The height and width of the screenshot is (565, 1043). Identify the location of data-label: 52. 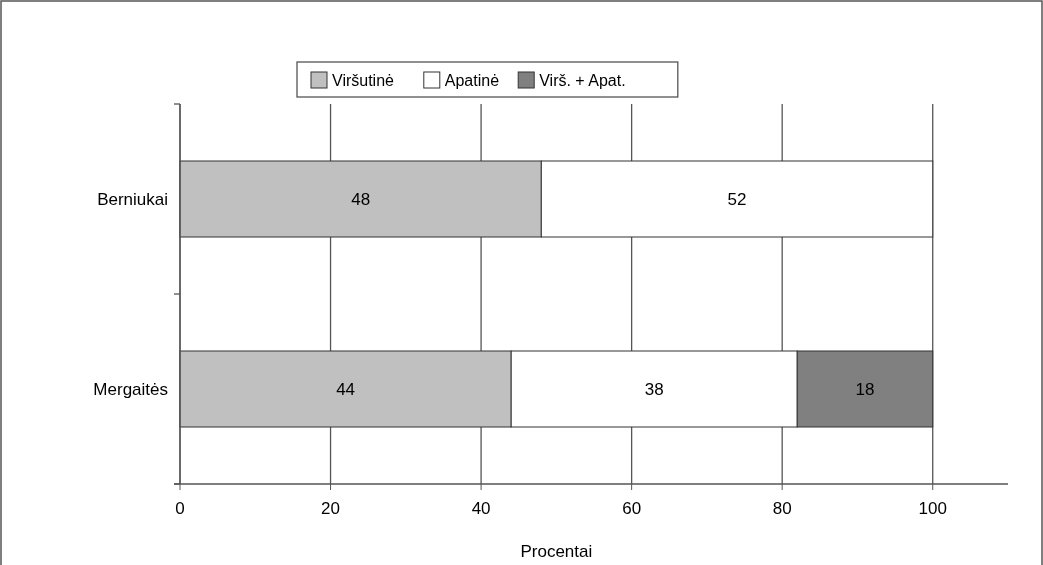
(737, 199).